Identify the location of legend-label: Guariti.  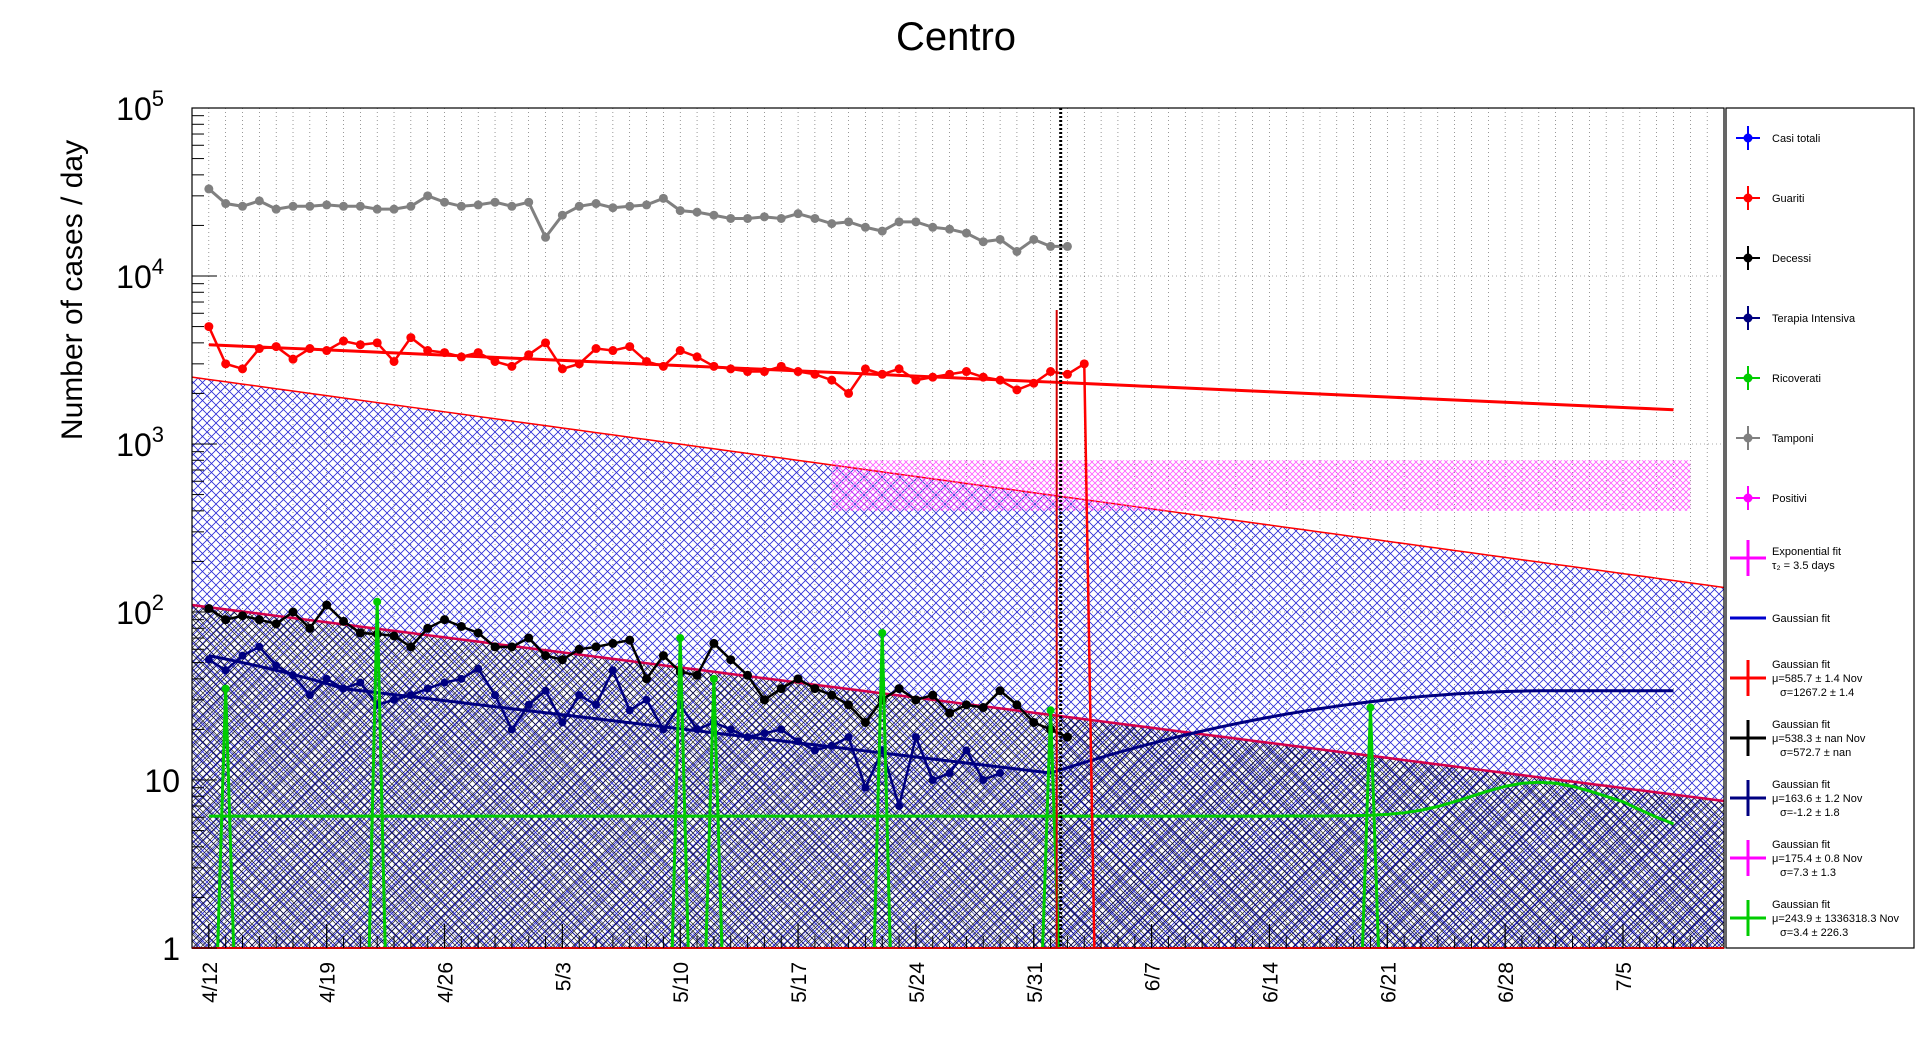
(1788, 199).